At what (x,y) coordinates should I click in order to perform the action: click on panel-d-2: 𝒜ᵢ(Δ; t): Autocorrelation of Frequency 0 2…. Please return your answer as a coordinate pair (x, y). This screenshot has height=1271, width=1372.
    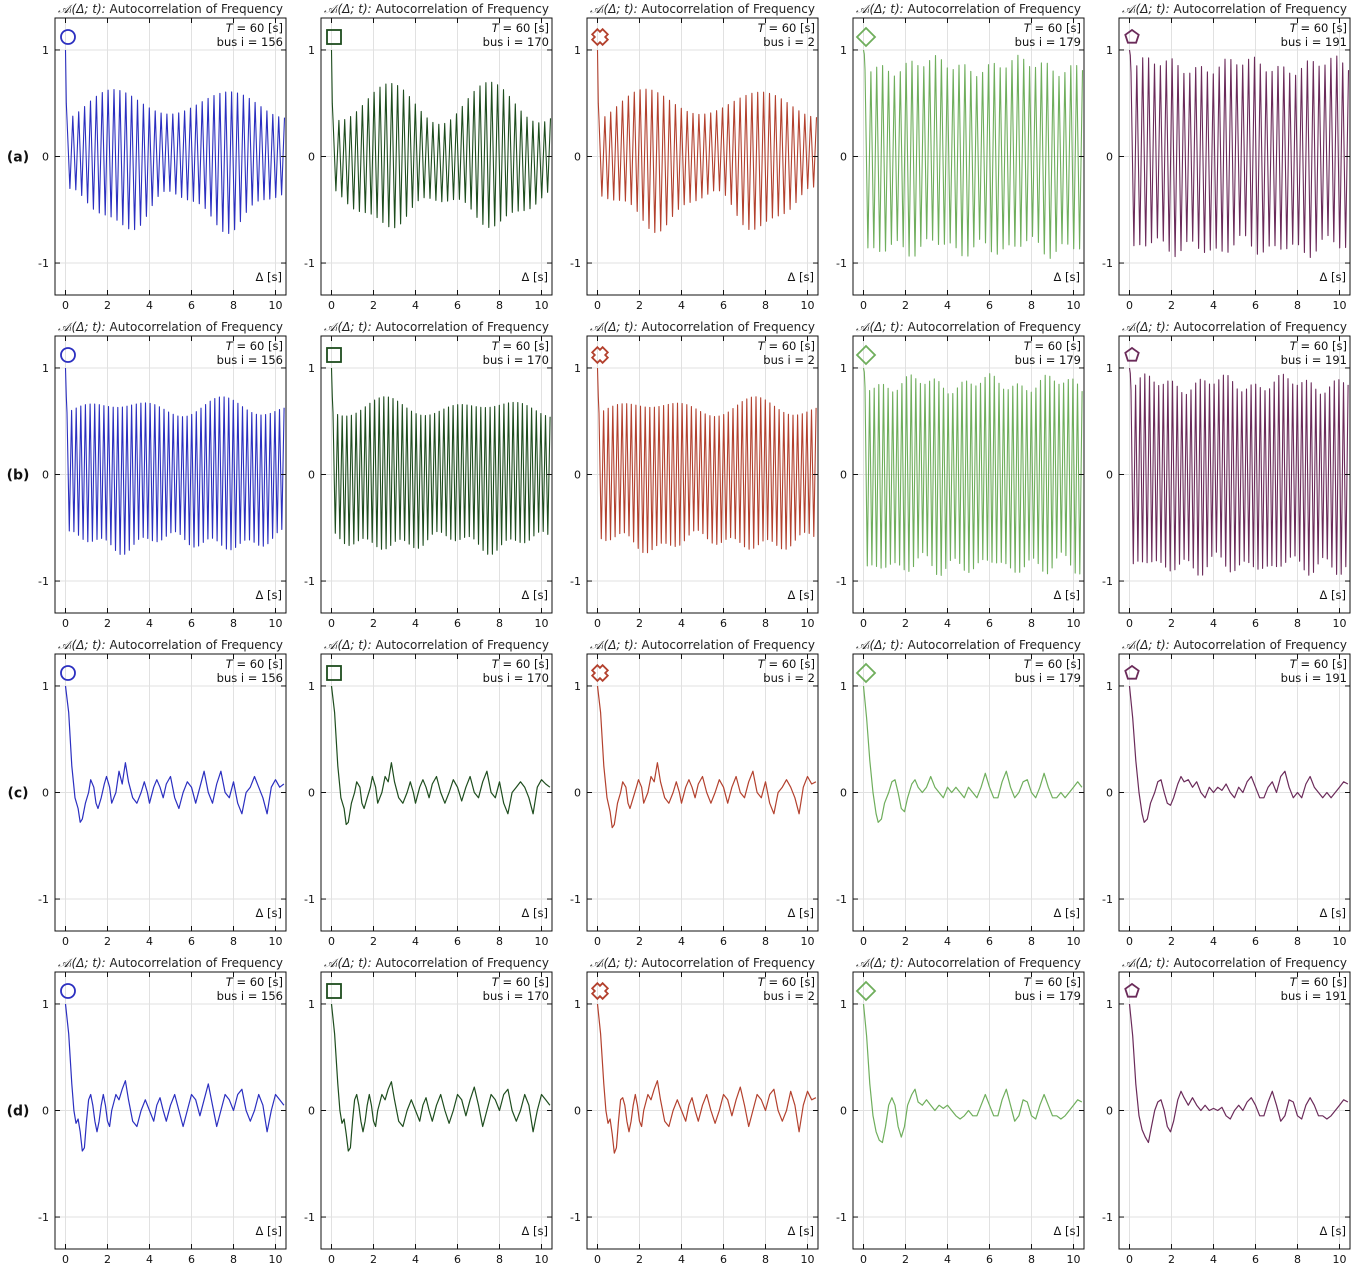
    Looking at the image, I should click on (428, 1111).